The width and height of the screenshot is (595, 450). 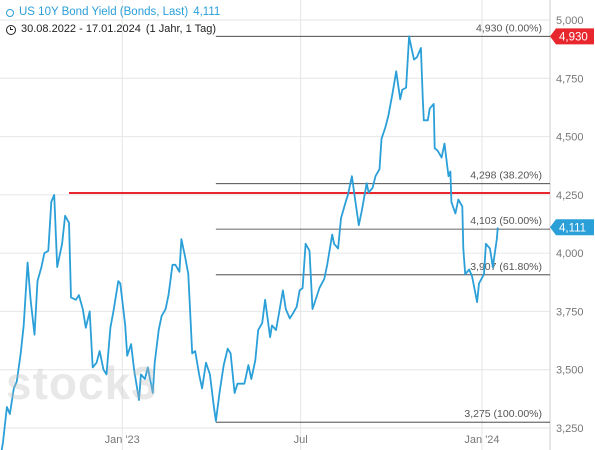 I want to click on y-tick-label: 5,000, so click(x=570, y=21).